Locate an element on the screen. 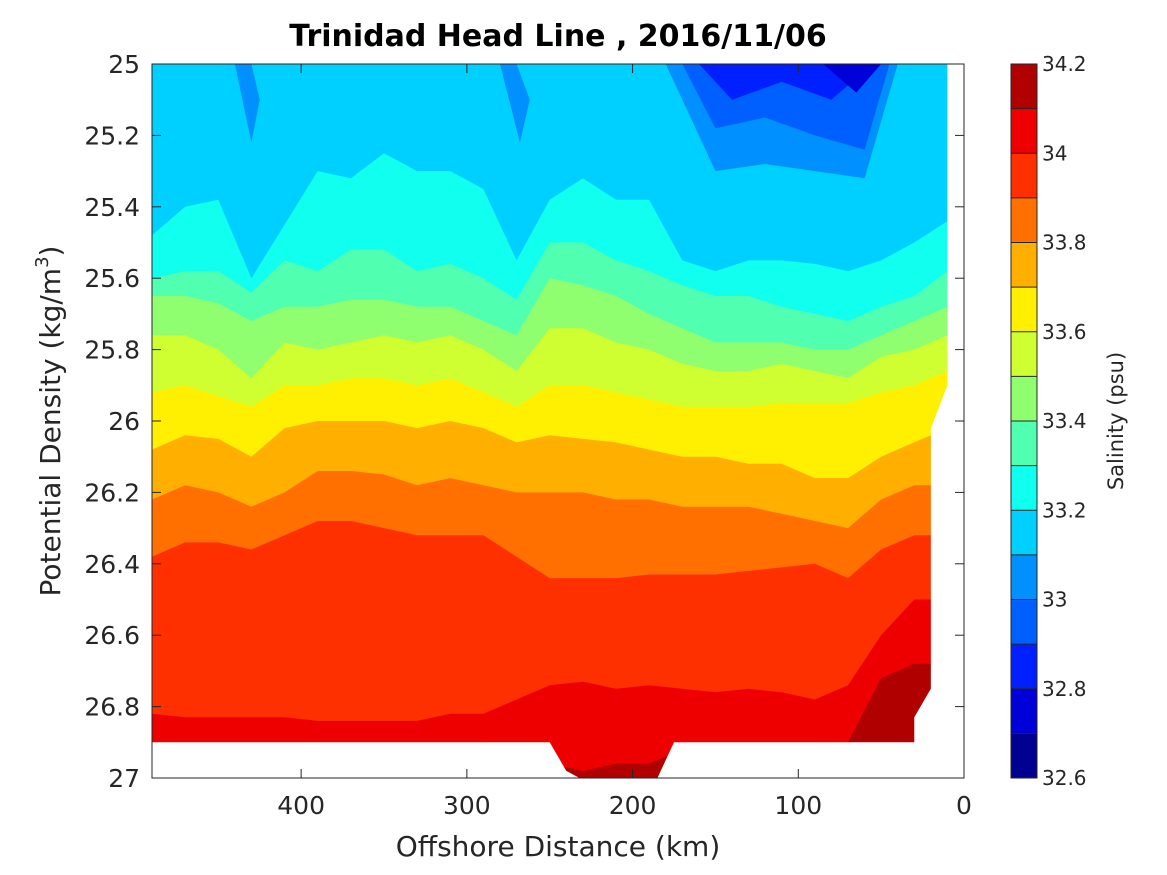  y-tick-label: 26.2 is located at coordinates (112, 492).